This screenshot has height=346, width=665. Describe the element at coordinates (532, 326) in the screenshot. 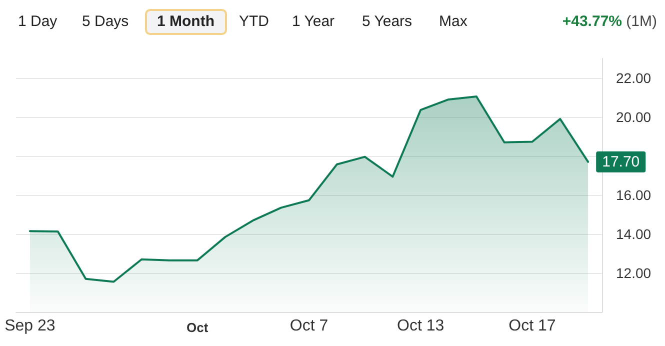

I see `x-tick-label: Oct 17` at that location.